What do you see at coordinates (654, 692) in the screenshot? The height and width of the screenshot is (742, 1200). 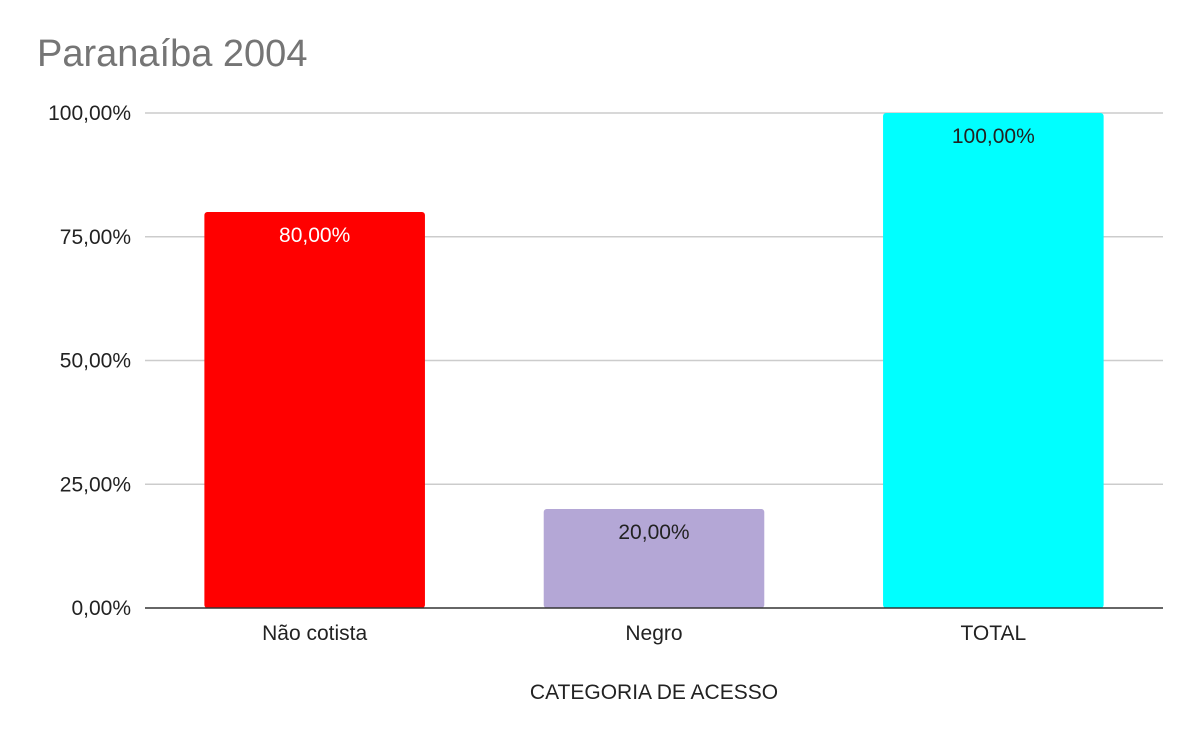 I see `x-axis-title: CATEGORIA DE ACESSO` at bounding box center [654, 692].